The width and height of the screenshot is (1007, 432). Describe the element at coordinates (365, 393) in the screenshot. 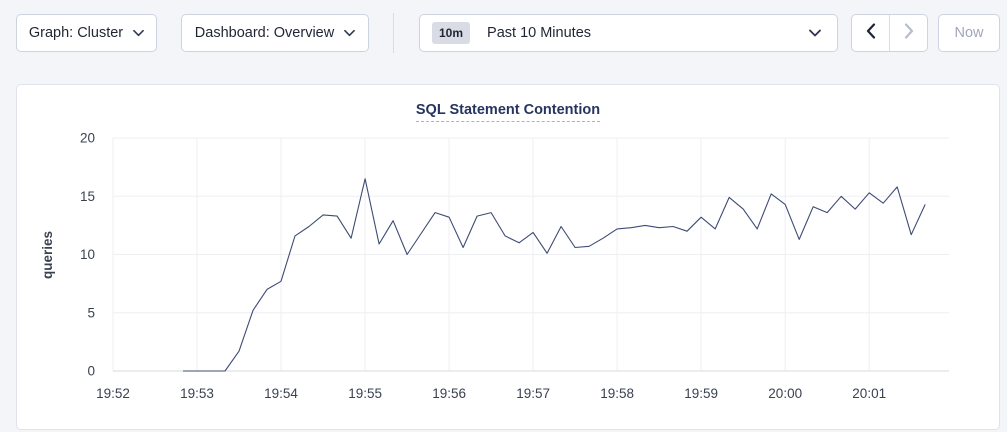

I see `svg-text: 19:55` at that location.